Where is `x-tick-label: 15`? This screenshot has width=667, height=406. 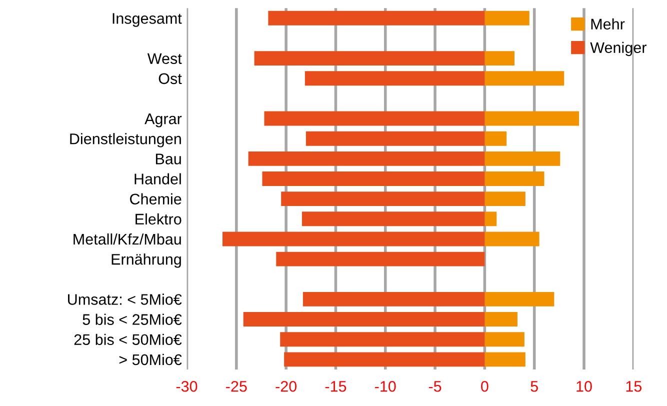 x-tick-label: 15 is located at coordinates (634, 386).